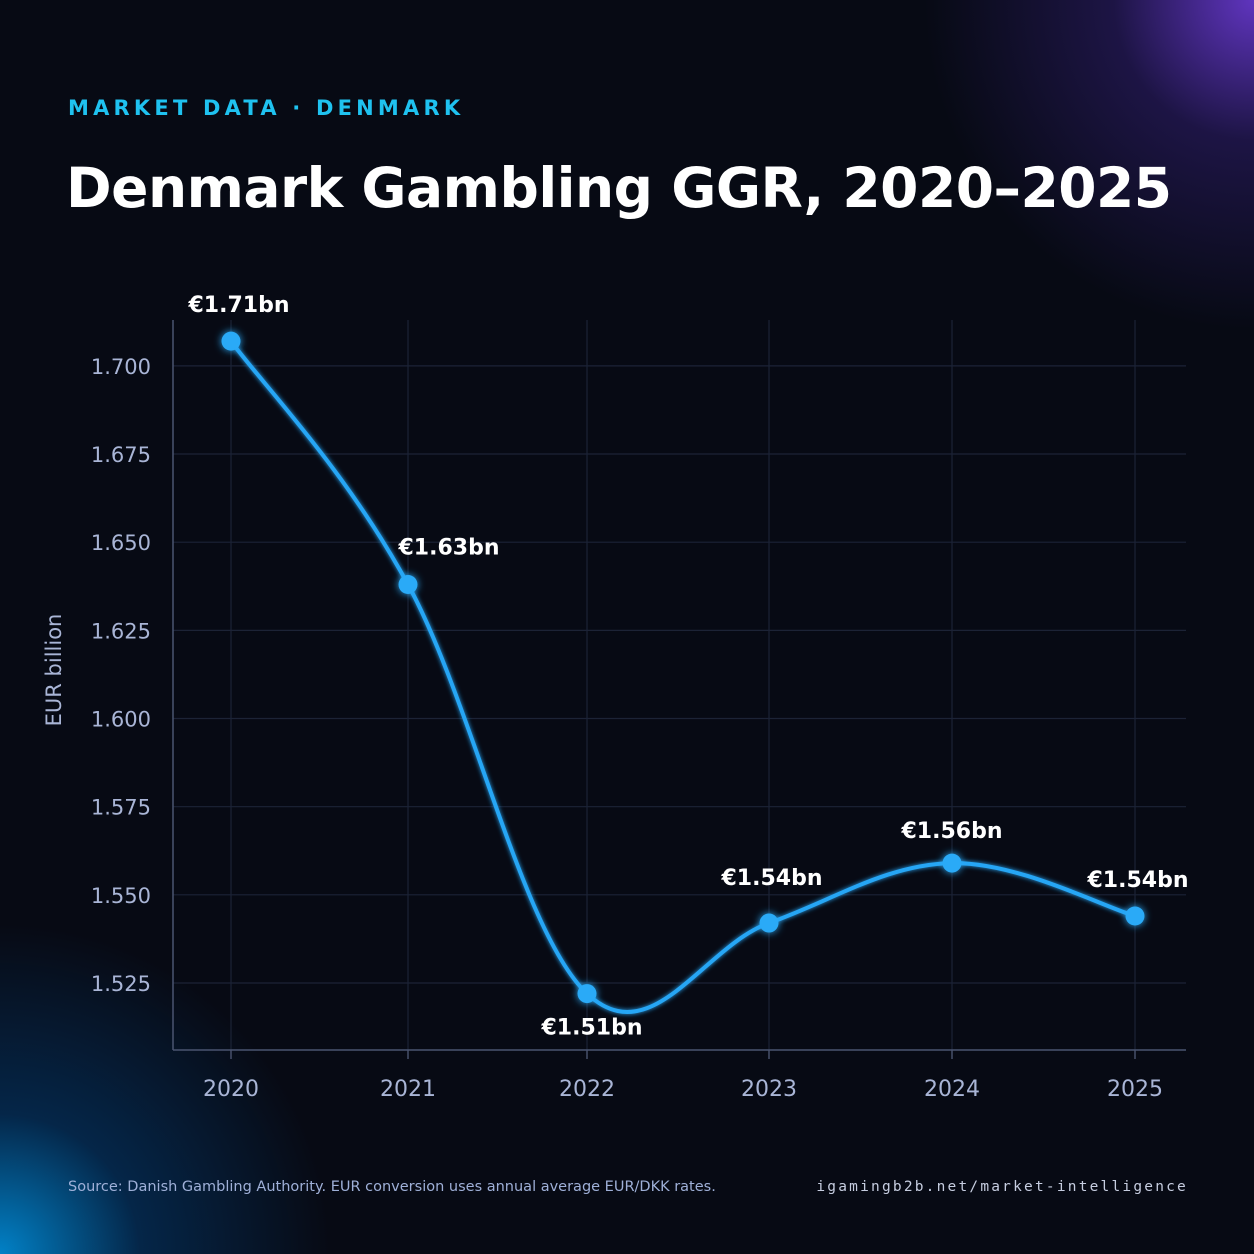  Describe the element at coordinates (952, 831) in the screenshot. I see `data-label-2024: €1.56bn` at that location.